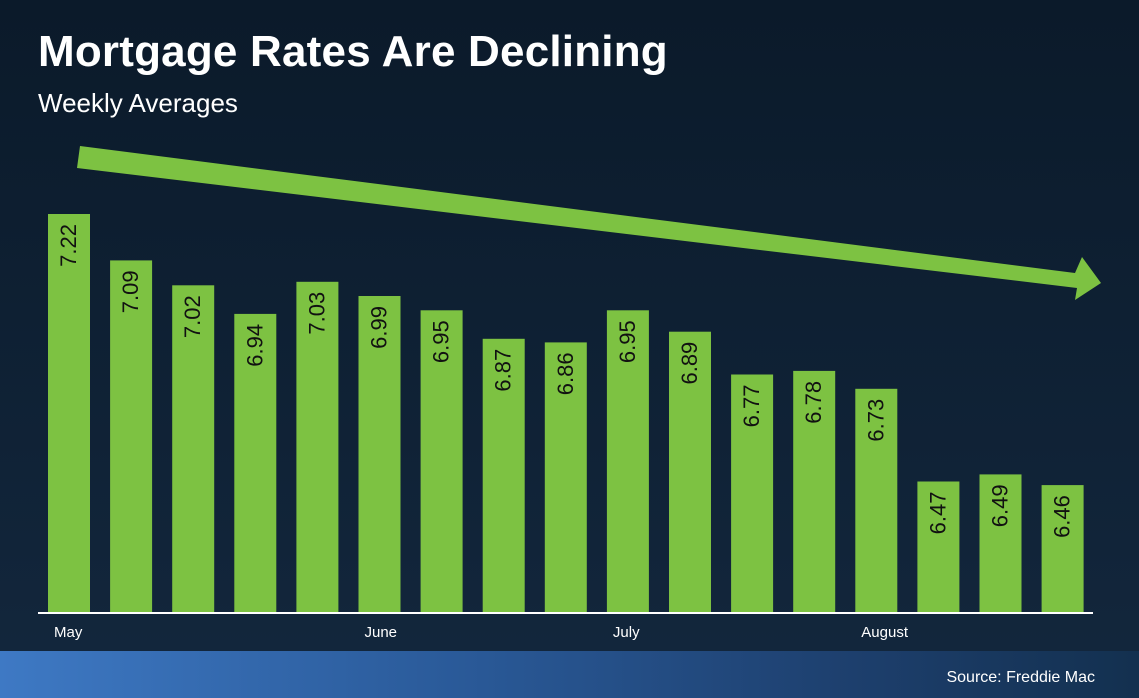 The width and height of the screenshot is (1139, 698). Describe the element at coordinates (503, 370) in the screenshot. I see `bar-value-label: 6.87` at that location.